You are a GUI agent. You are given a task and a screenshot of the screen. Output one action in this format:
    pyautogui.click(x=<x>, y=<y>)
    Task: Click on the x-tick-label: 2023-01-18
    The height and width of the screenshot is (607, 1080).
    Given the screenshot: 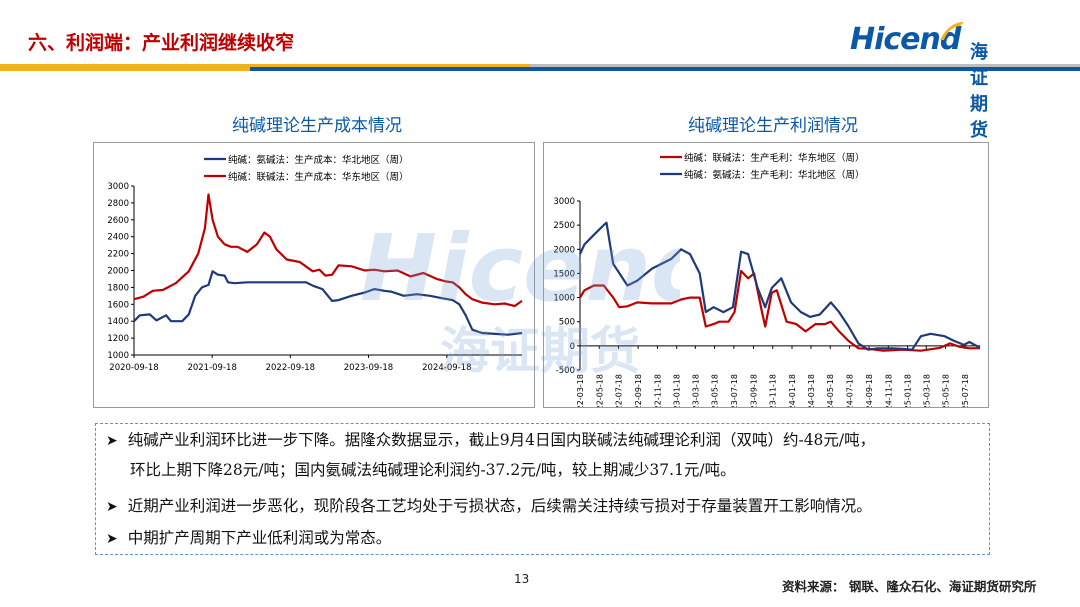 What is the action you would take?
    pyautogui.click(x=677, y=390)
    